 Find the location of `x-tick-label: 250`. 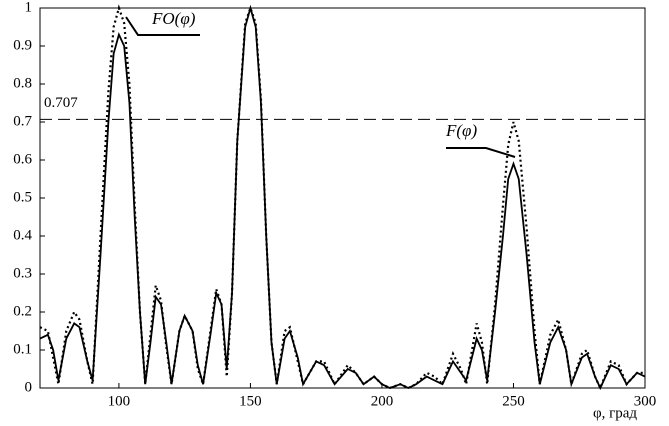

x-tick-label: 250 is located at coordinates (513, 401).